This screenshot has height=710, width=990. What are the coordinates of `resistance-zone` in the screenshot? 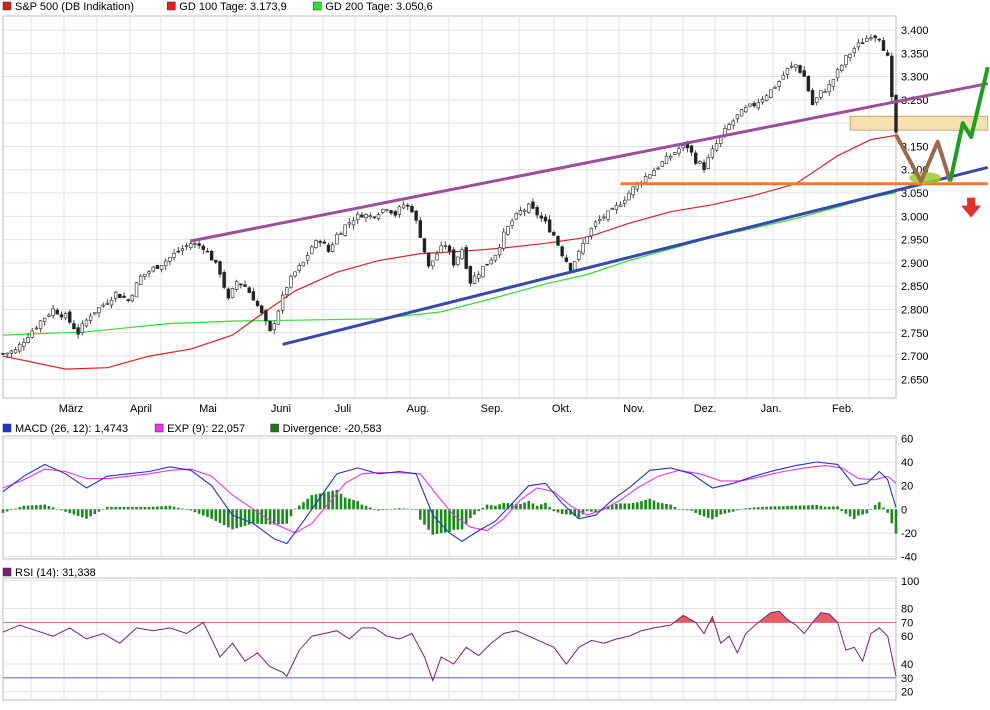 It's located at (919, 123).